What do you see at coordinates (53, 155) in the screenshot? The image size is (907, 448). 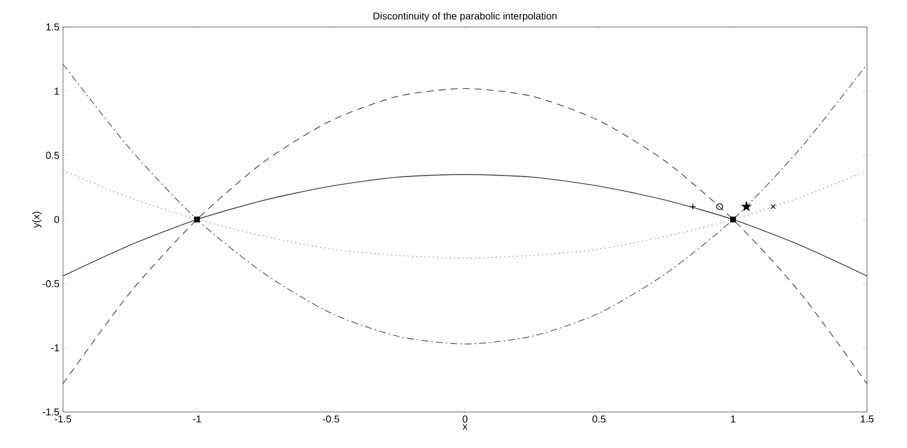 I see `y-tick-label: 0.5` at bounding box center [53, 155].